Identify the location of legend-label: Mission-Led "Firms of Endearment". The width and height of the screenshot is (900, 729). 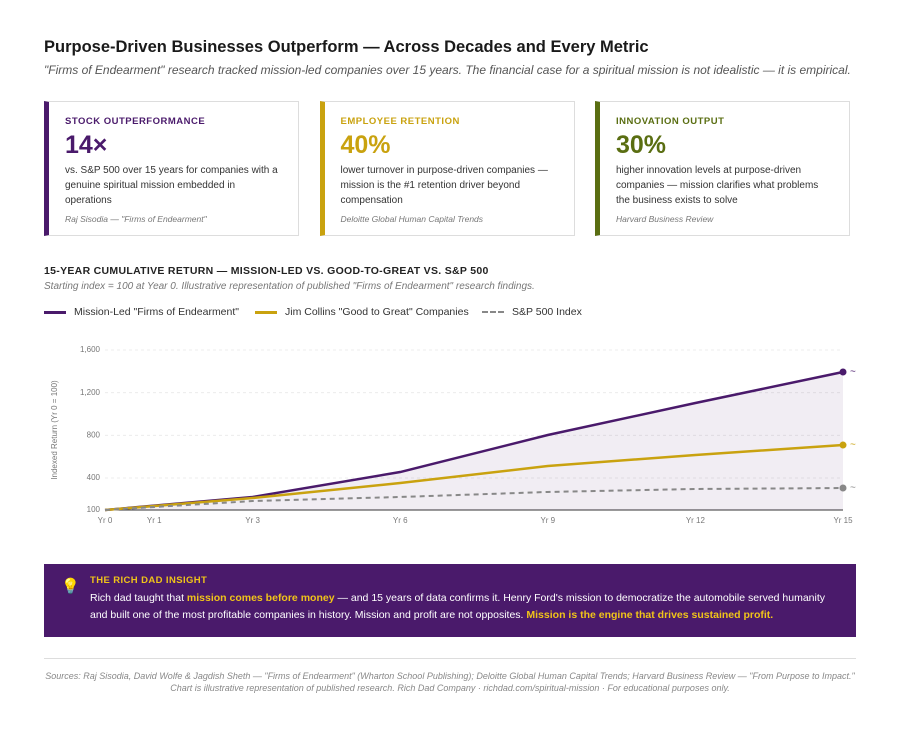
(157, 312).